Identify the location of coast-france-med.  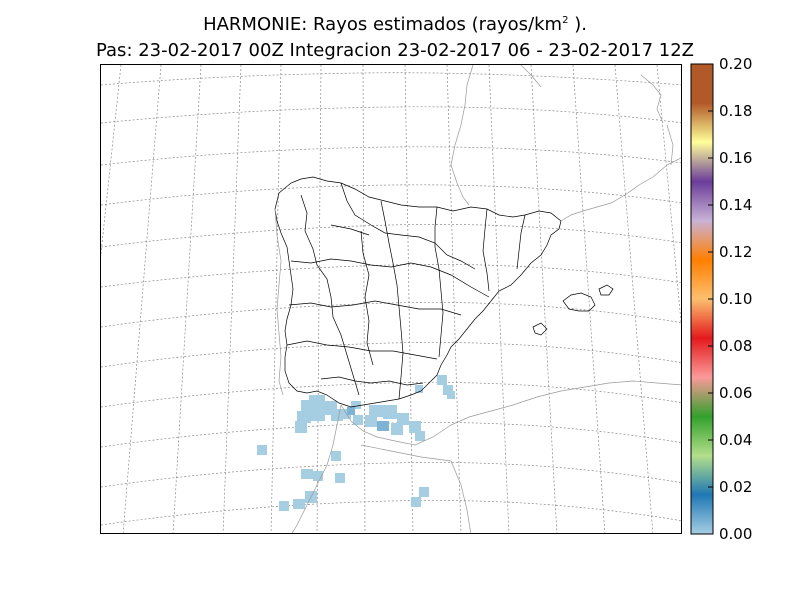
(620, 189).